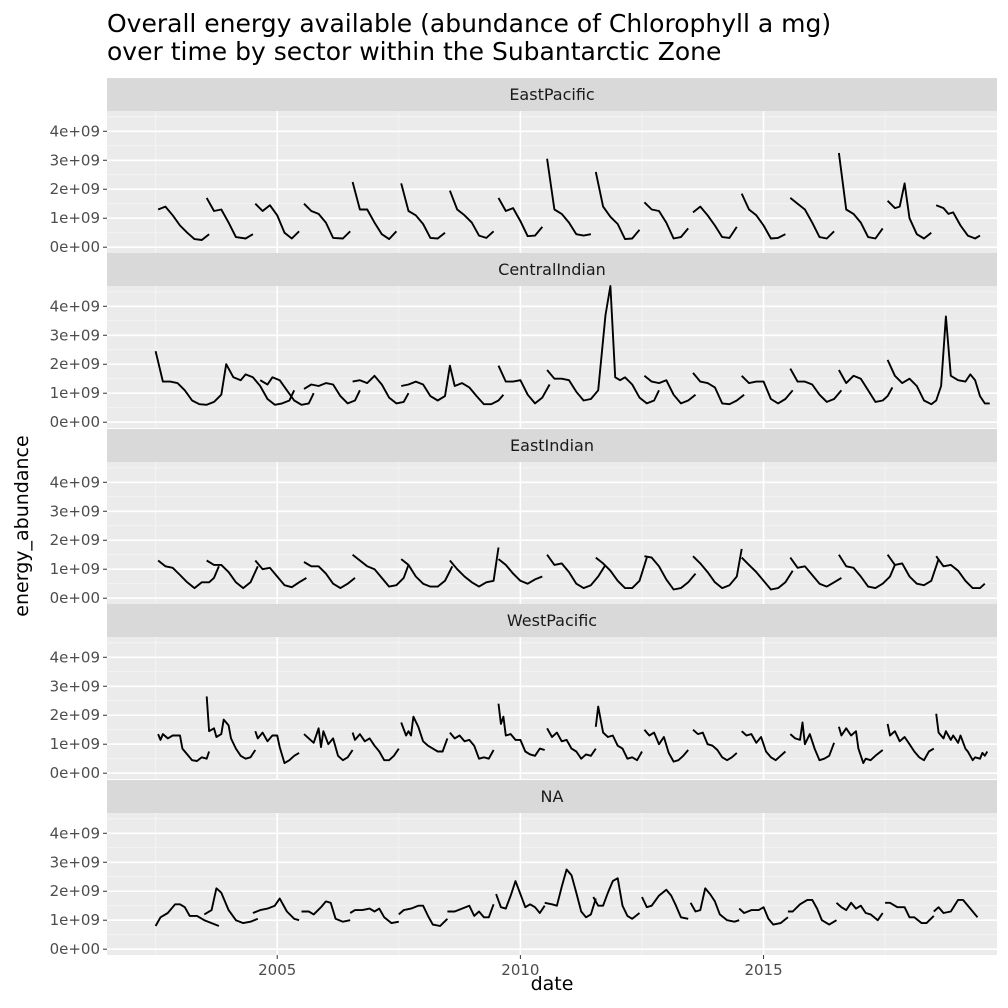 This screenshot has width=1008, height=1008. I want to click on y-tick-label: 1e+09, so click(75, 744).